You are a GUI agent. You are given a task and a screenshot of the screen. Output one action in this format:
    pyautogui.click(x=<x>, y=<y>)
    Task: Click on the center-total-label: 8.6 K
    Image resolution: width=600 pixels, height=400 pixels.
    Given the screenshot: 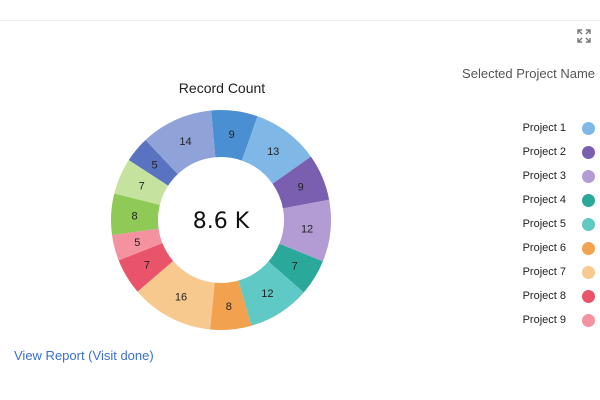 What is the action you would take?
    pyautogui.click(x=221, y=221)
    